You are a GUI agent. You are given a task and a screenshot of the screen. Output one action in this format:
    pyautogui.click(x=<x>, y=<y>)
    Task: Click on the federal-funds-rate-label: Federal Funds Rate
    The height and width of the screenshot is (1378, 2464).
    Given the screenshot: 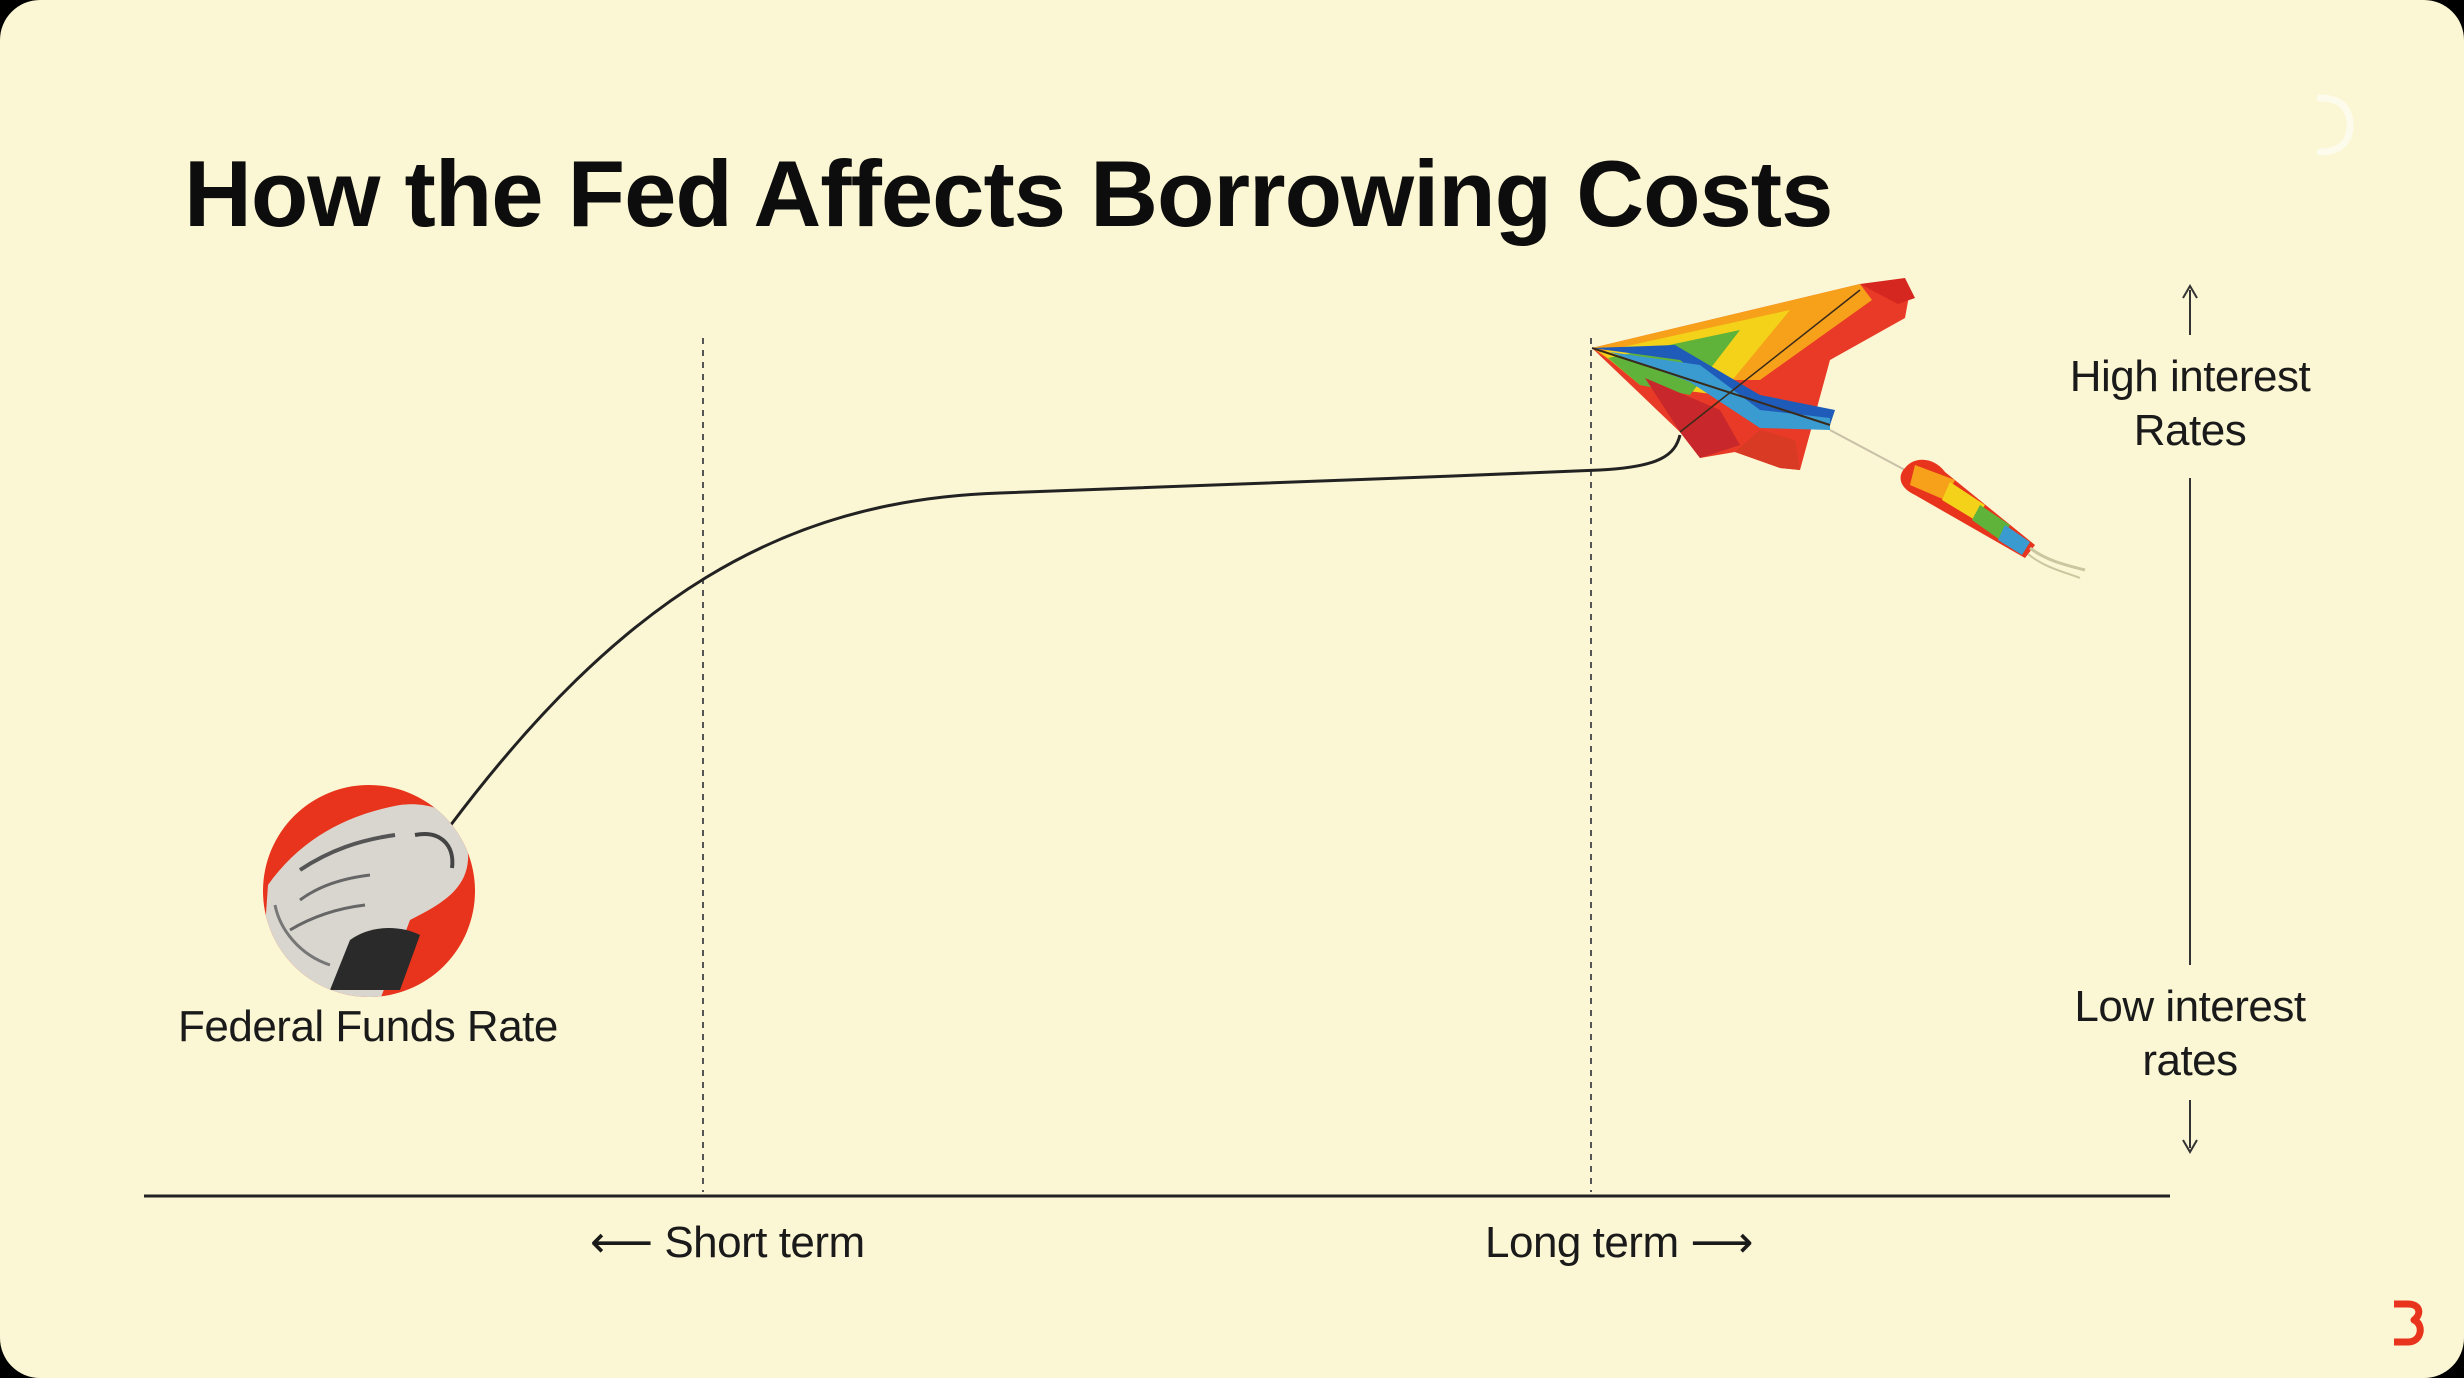 What is the action you would take?
    pyautogui.click(x=368, y=1026)
    